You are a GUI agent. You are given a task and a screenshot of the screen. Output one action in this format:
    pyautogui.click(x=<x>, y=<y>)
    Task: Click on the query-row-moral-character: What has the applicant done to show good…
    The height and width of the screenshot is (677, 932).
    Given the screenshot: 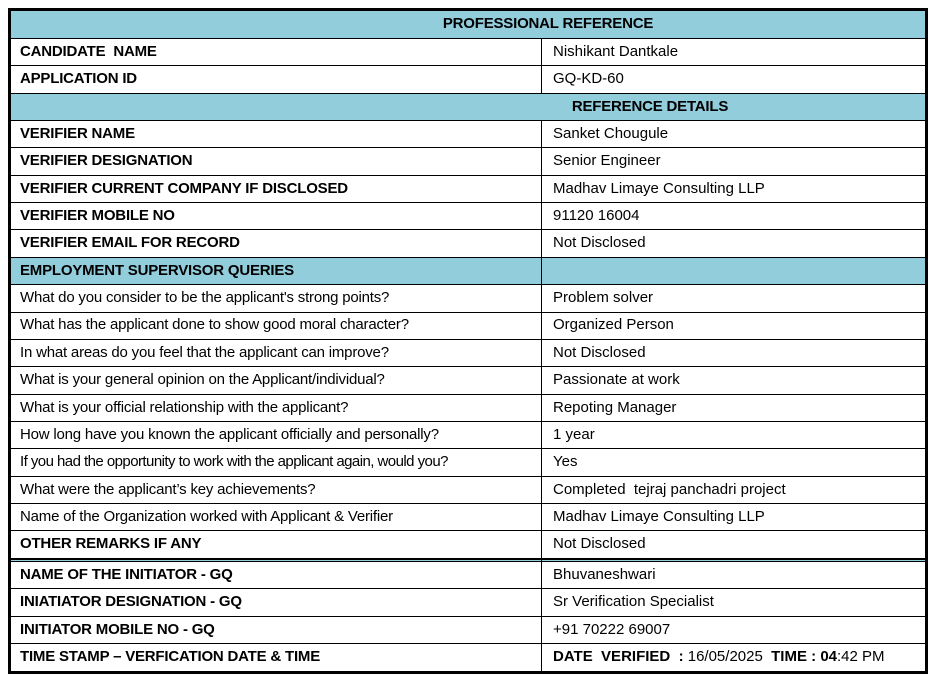 What is the action you would take?
    pyautogui.click(x=468, y=325)
    